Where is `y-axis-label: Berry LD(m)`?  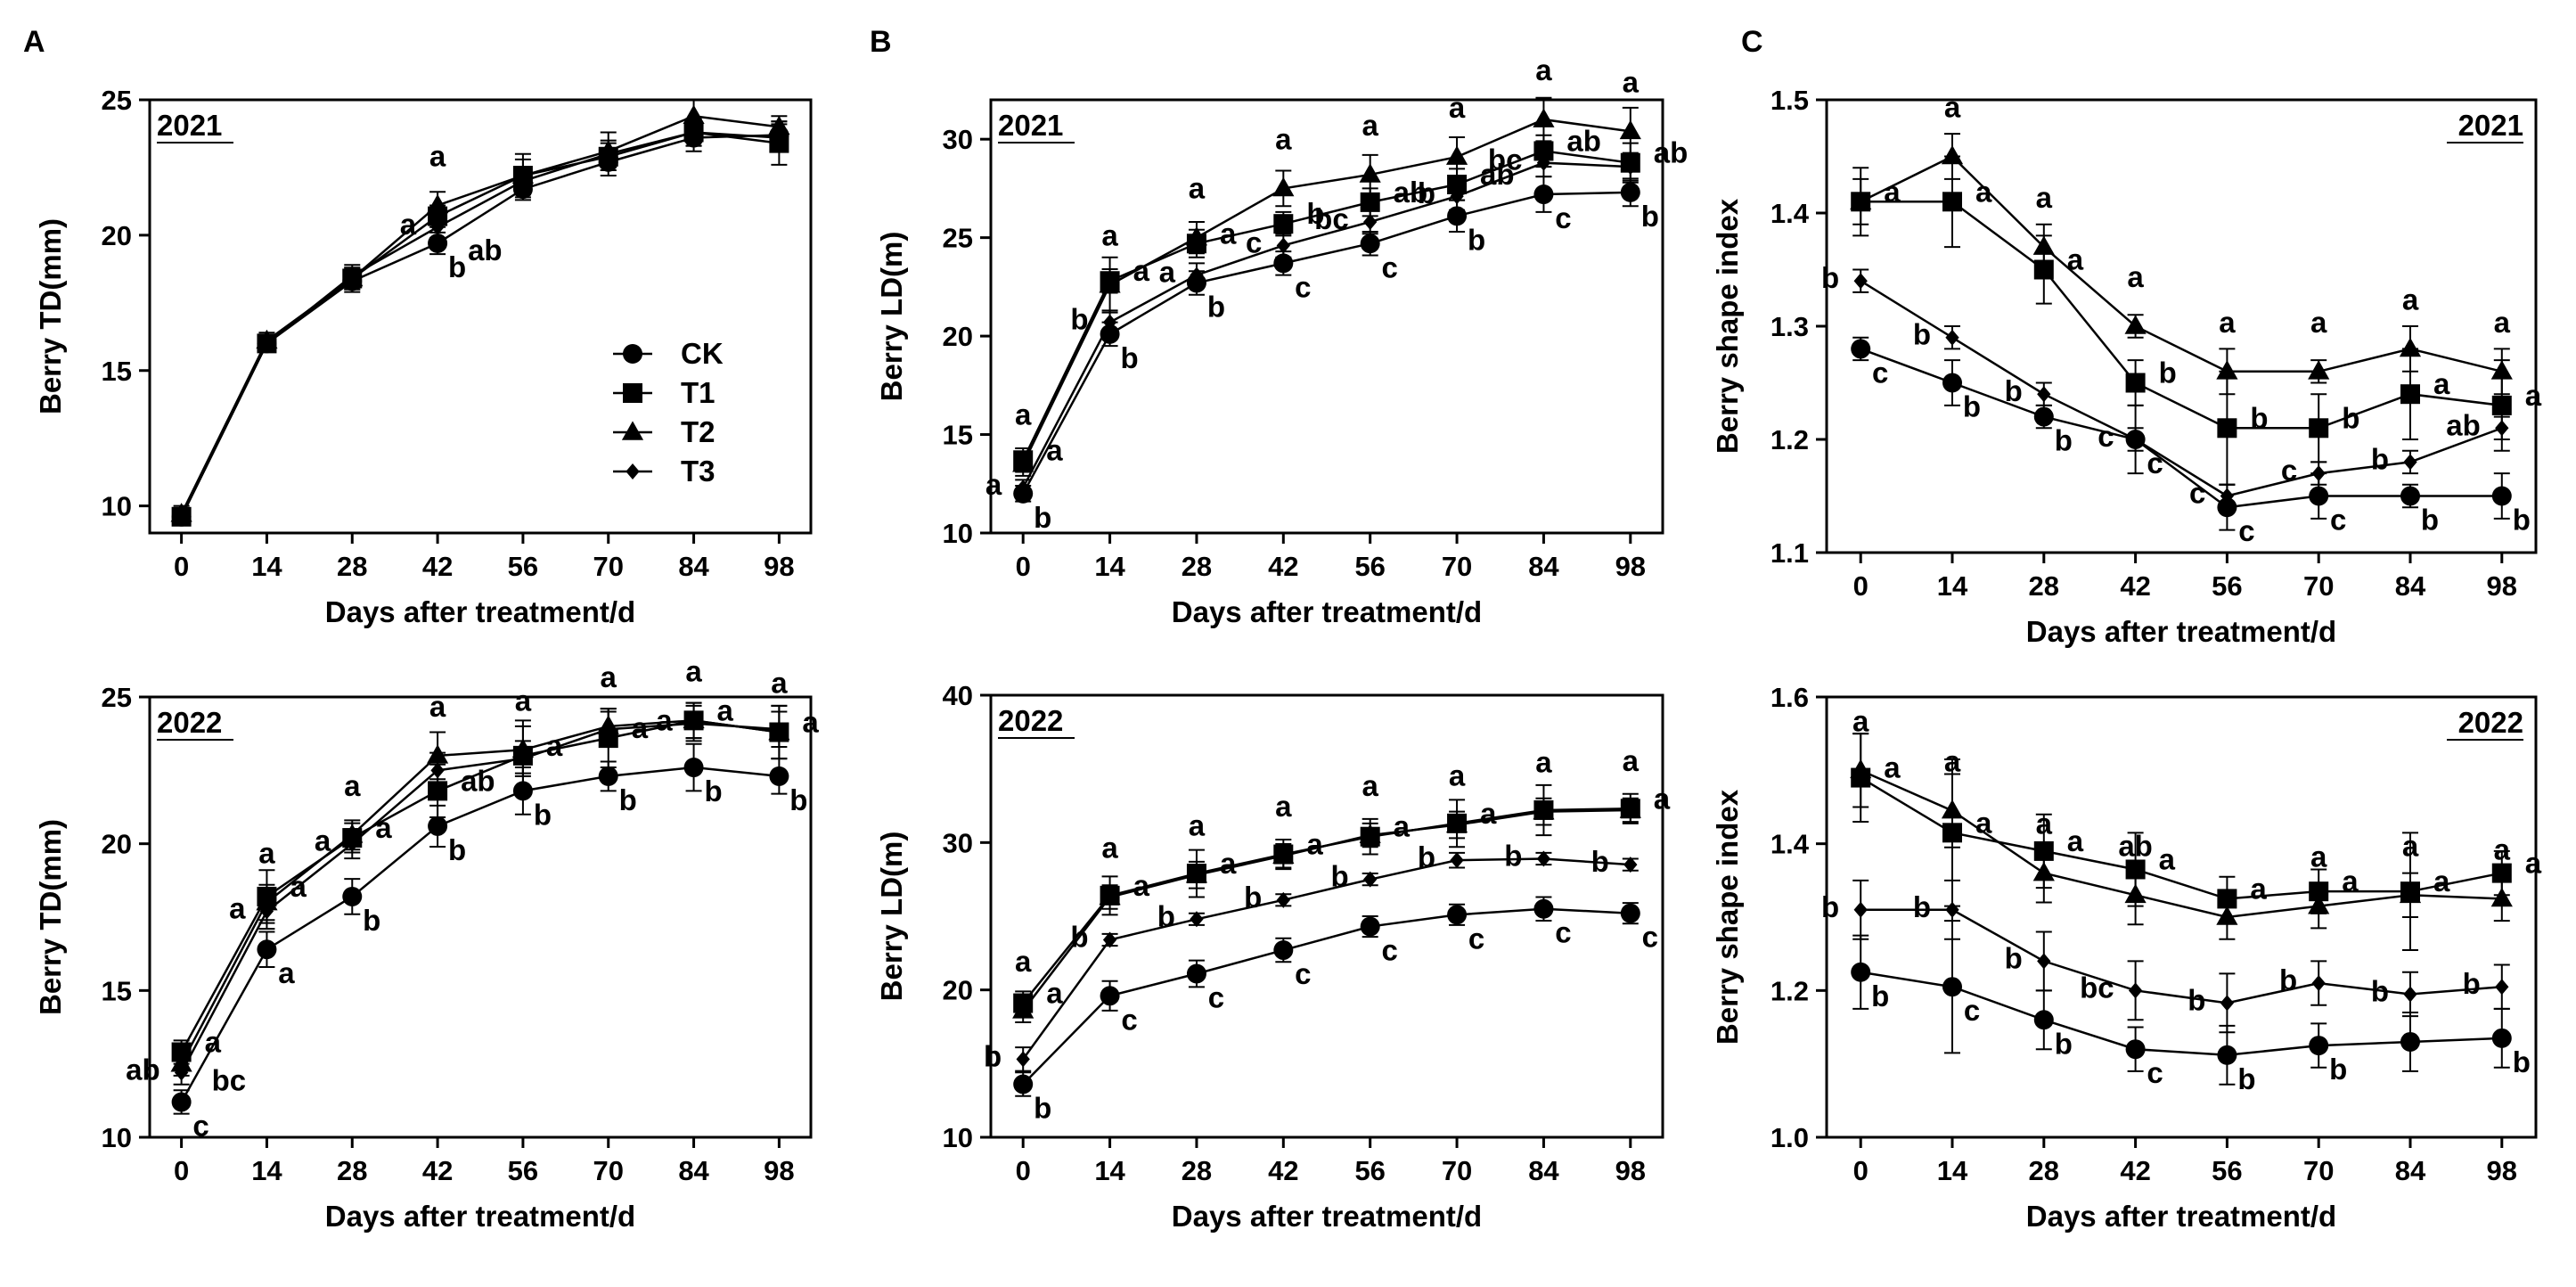
y-axis-label: Berry LD(m) is located at coordinates (891, 317).